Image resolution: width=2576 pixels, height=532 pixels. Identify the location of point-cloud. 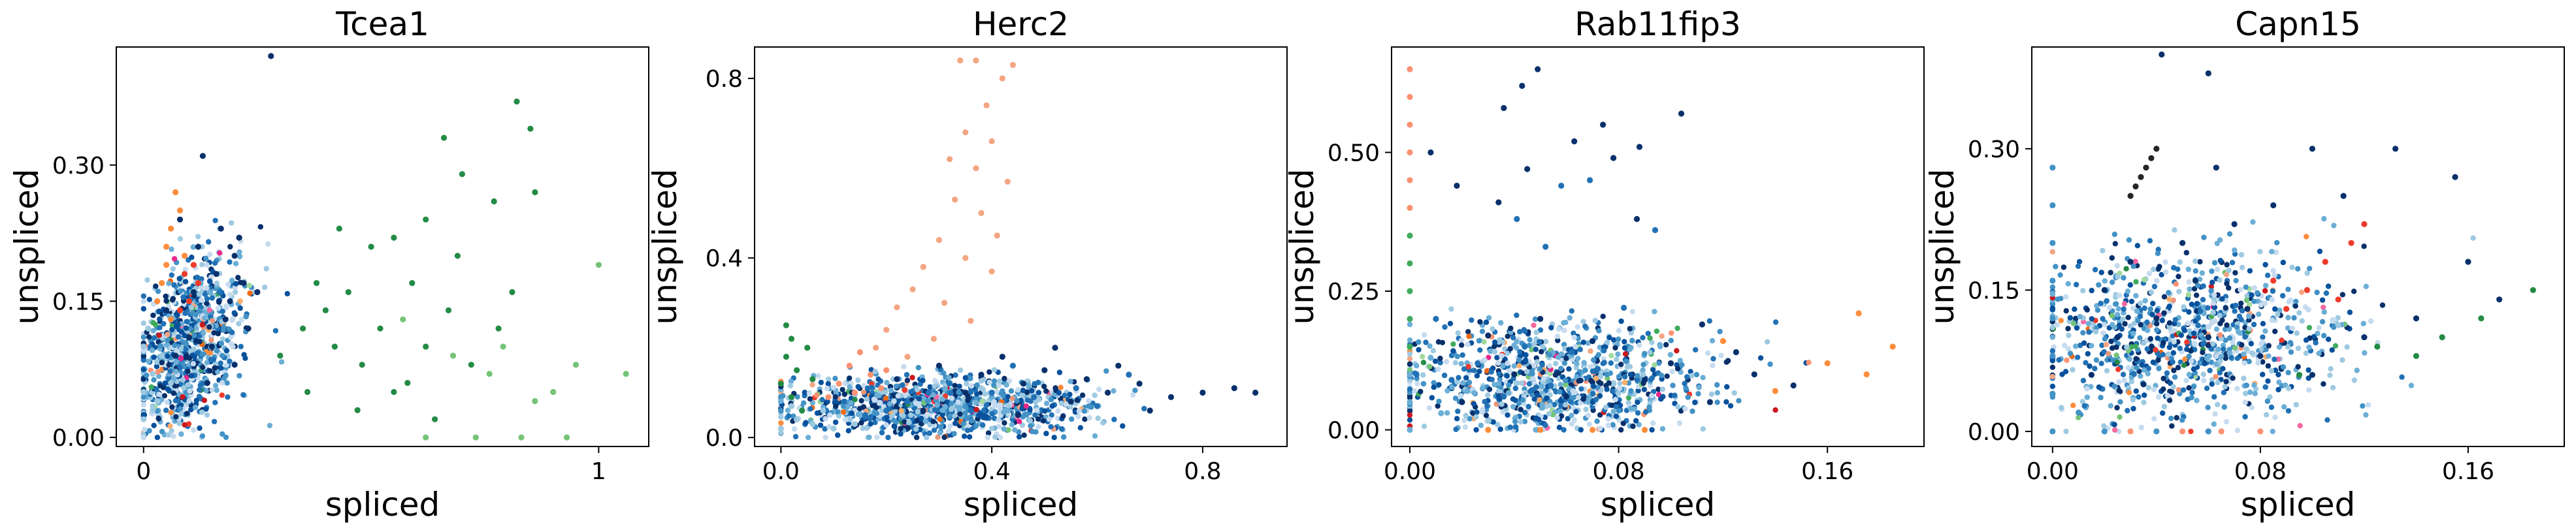
(384, 247).